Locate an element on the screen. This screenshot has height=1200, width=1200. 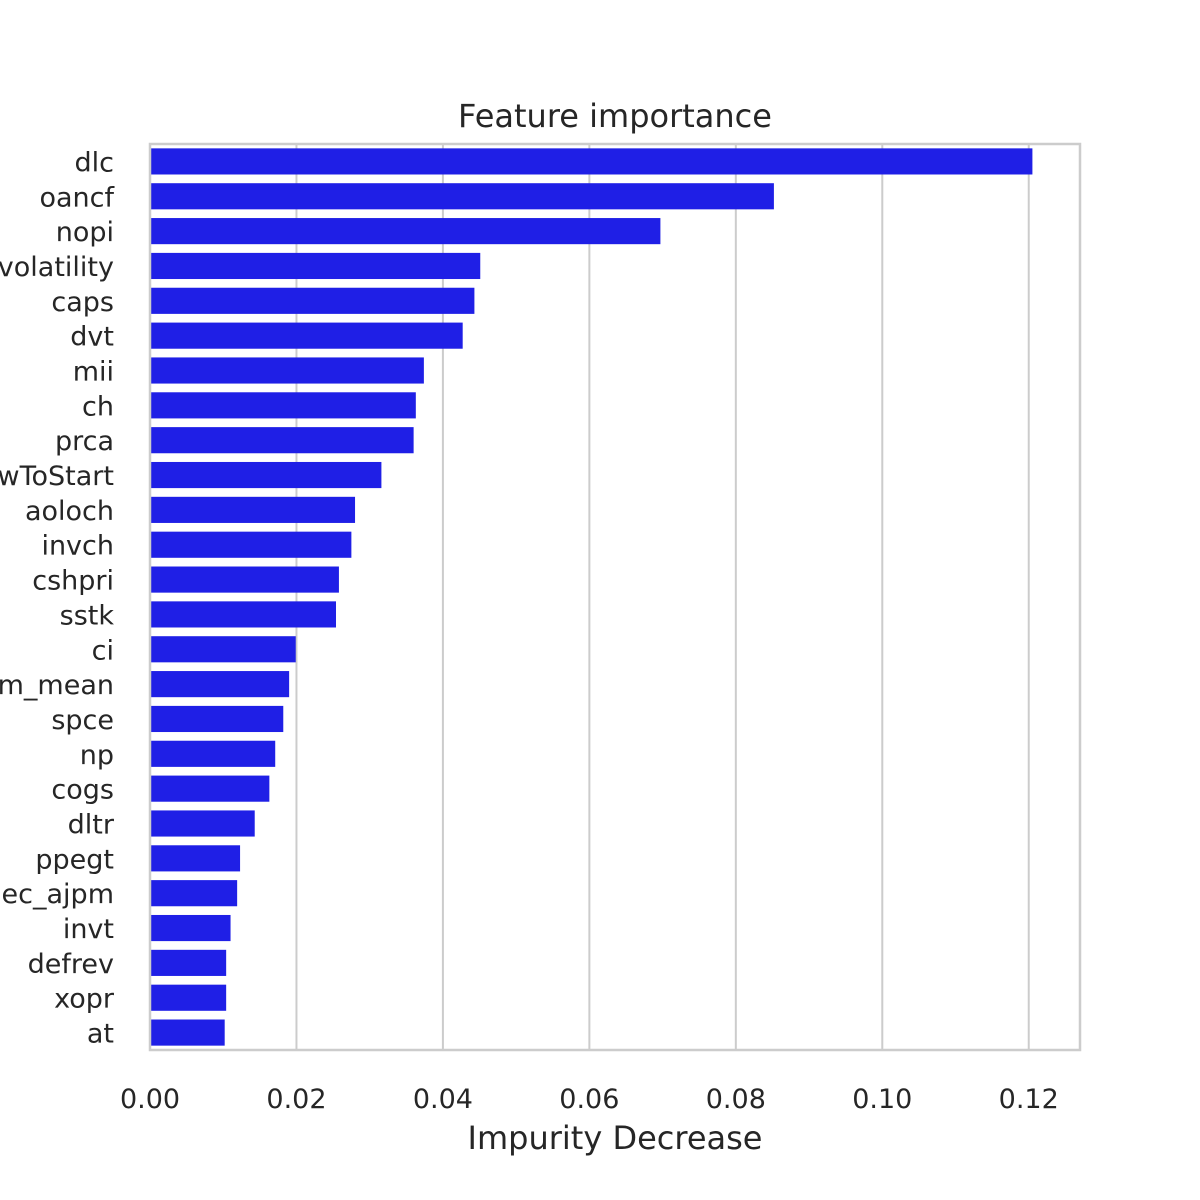
chart-title: Feature importance is located at coordinates (615, 116).